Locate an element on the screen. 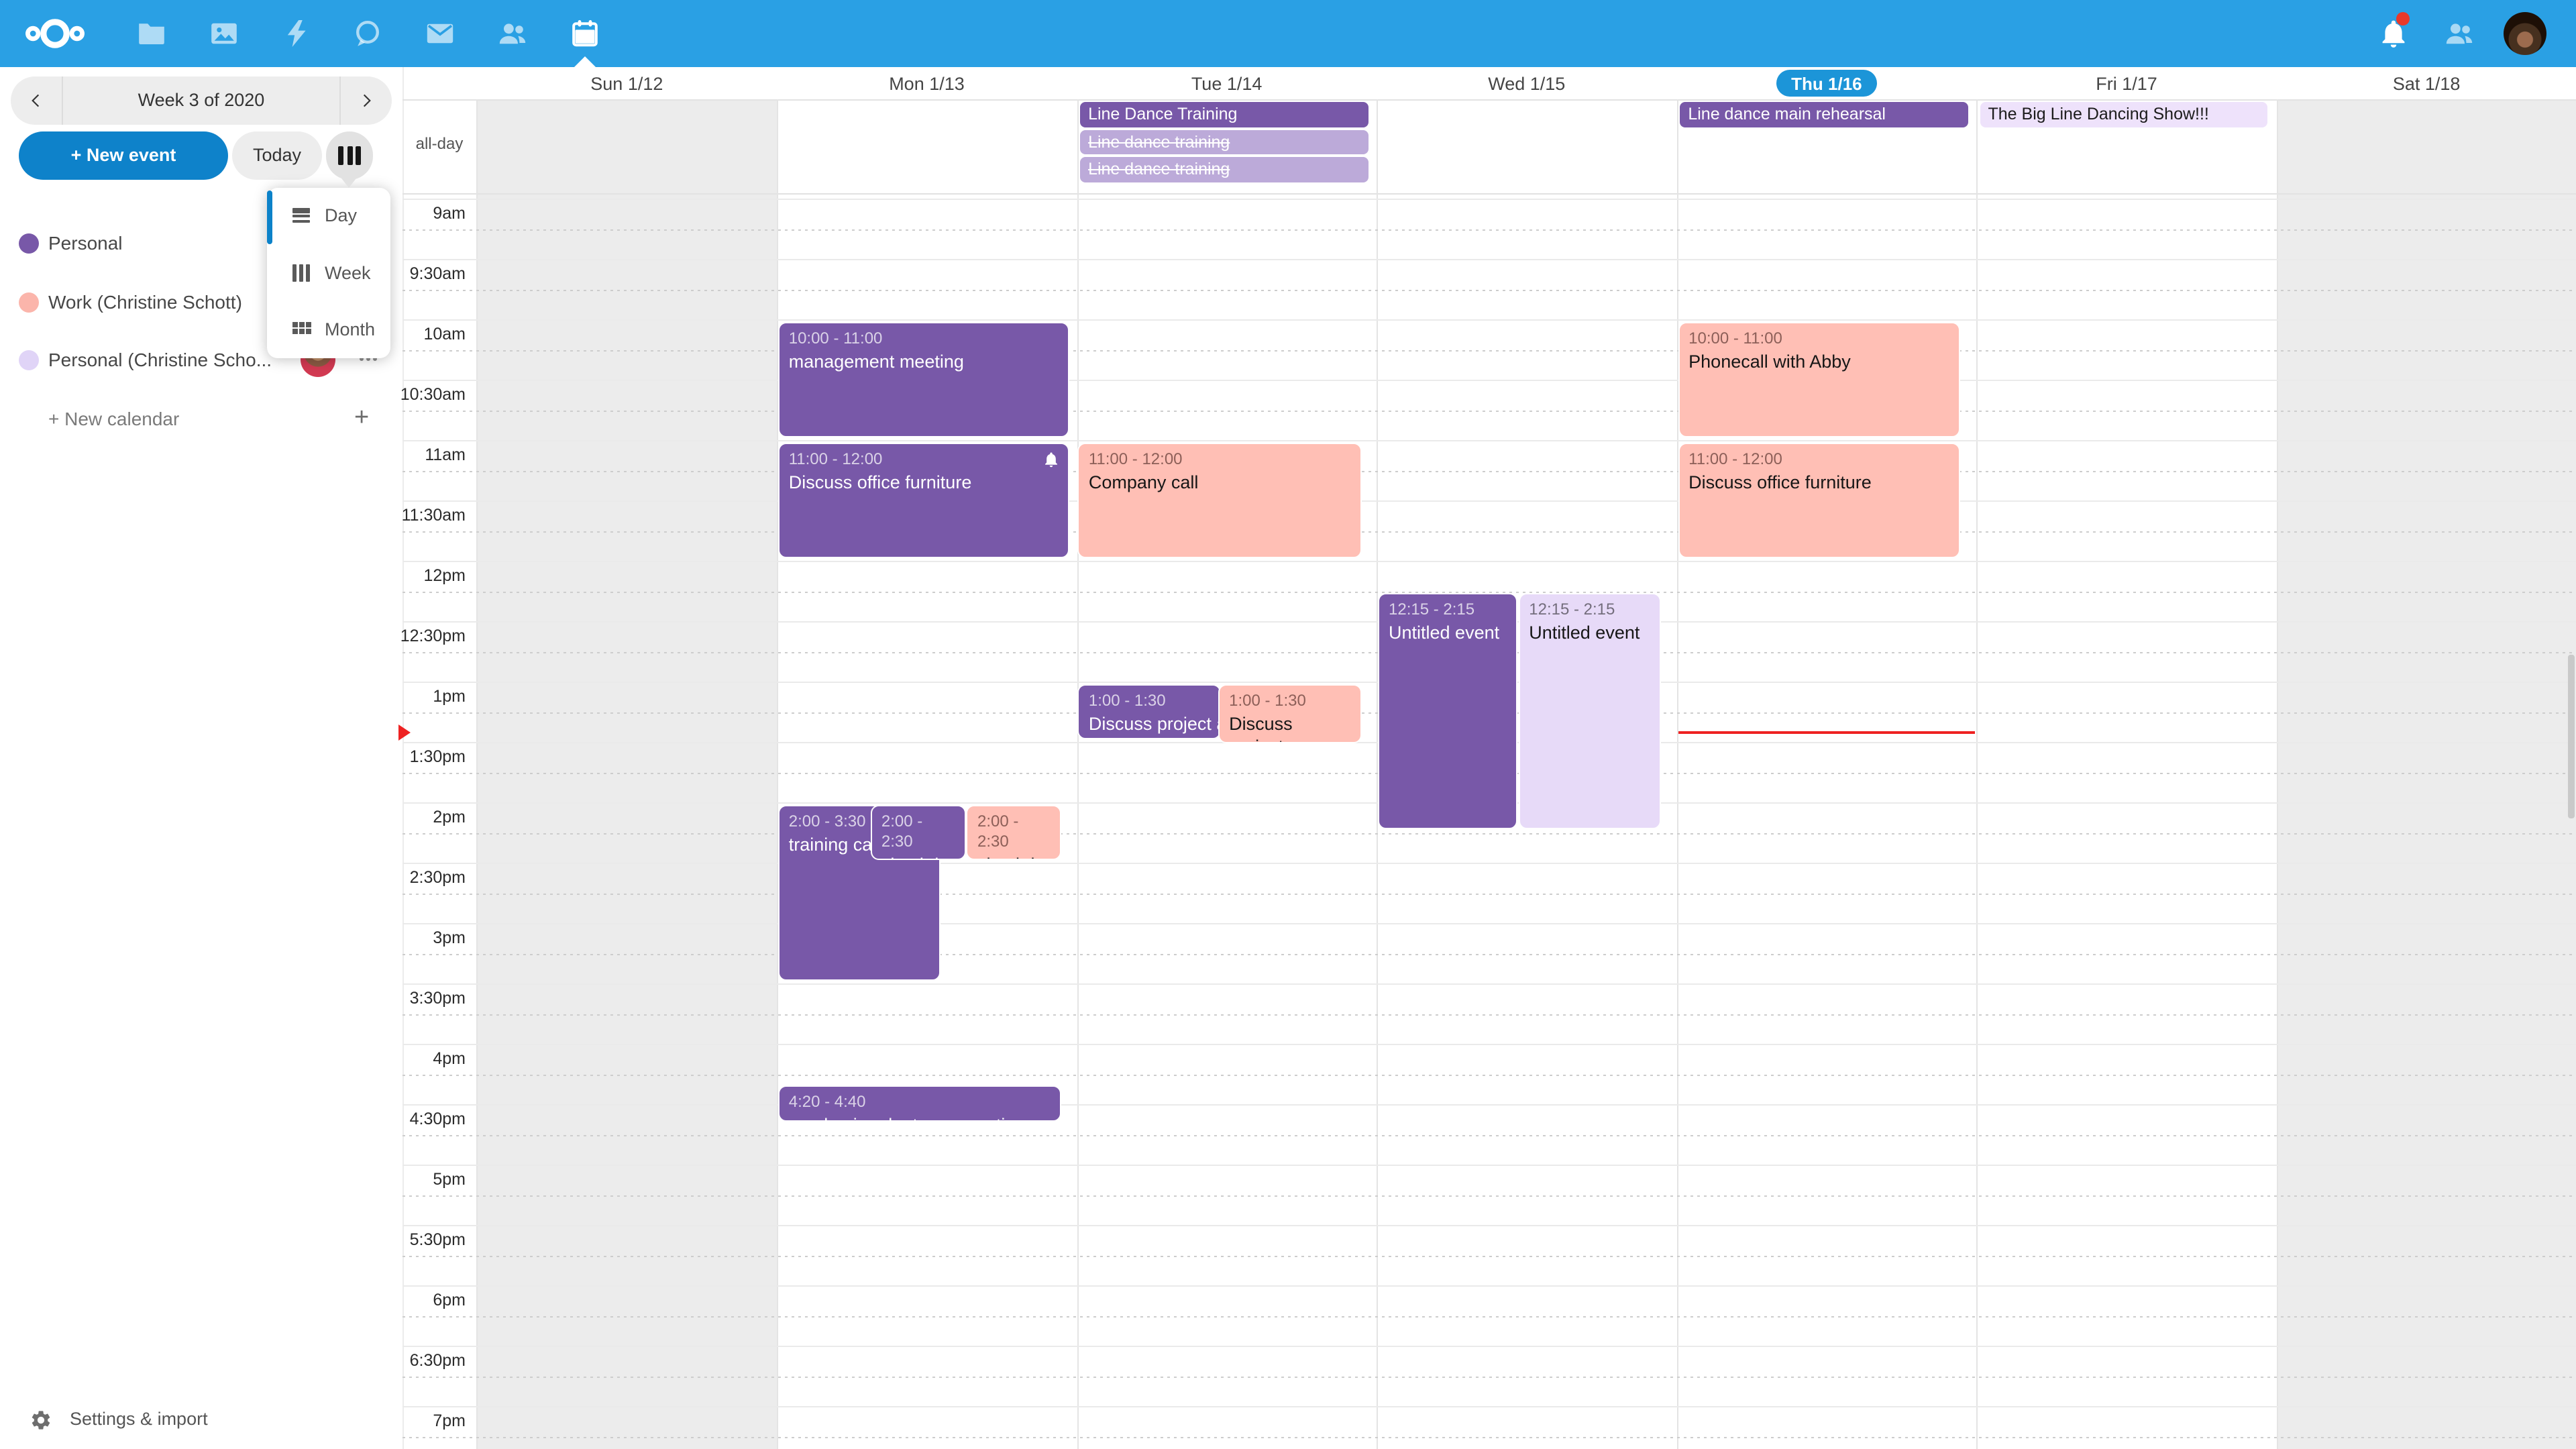  app-activity-icon is located at coordinates (296, 33).